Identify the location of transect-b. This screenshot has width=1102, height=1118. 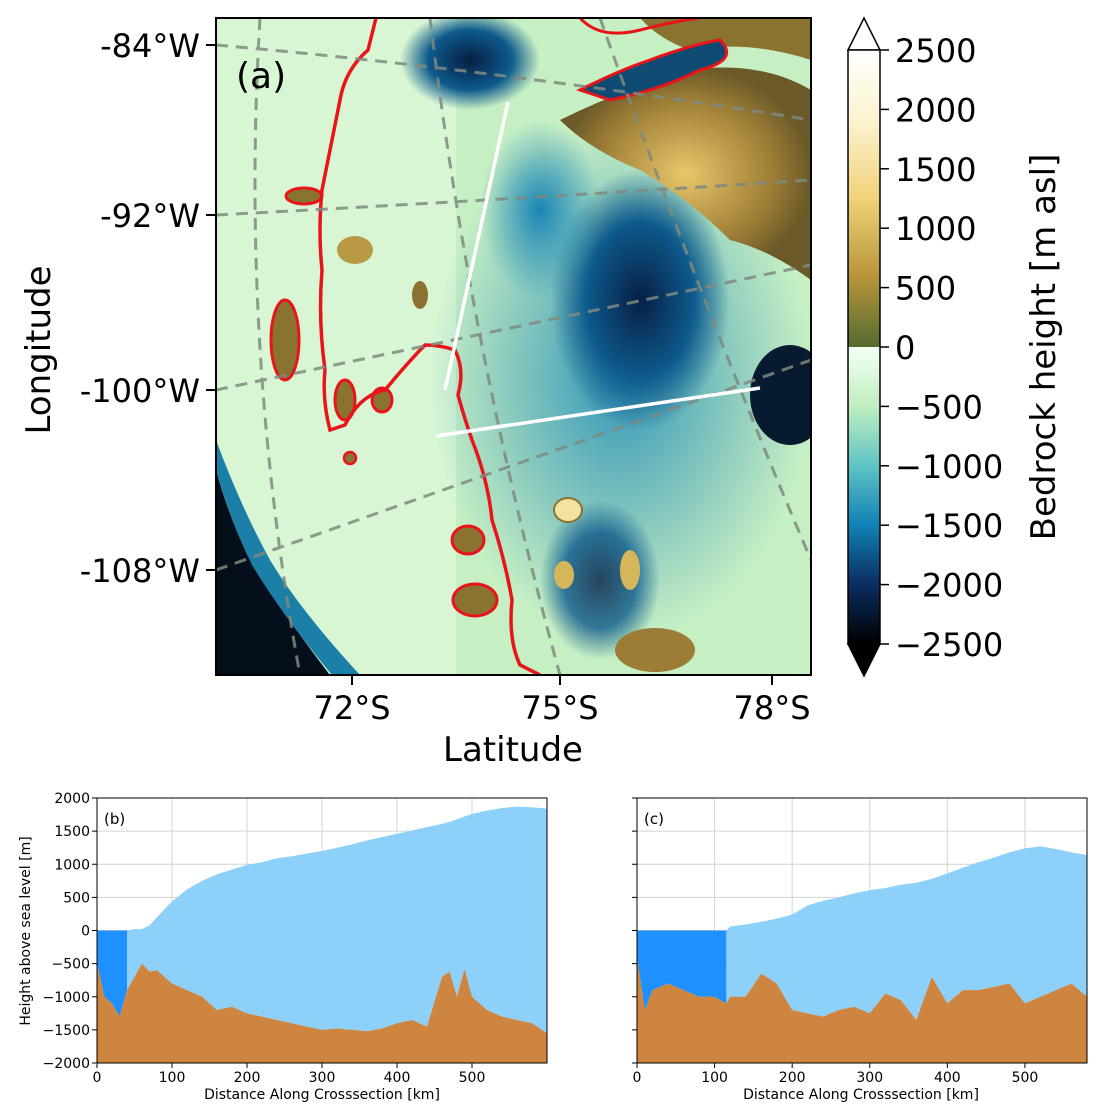
(476, 246).